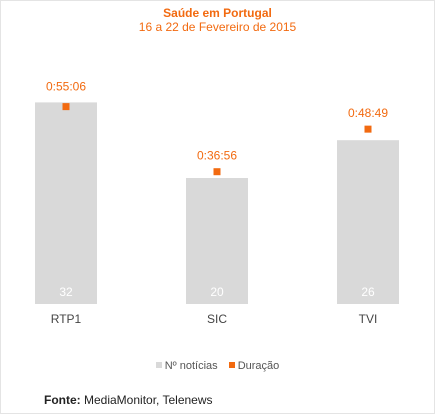 This screenshot has width=435, height=414. Describe the element at coordinates (368, 129) in the screenshot. I see `duration-marker-tvi` at that location.